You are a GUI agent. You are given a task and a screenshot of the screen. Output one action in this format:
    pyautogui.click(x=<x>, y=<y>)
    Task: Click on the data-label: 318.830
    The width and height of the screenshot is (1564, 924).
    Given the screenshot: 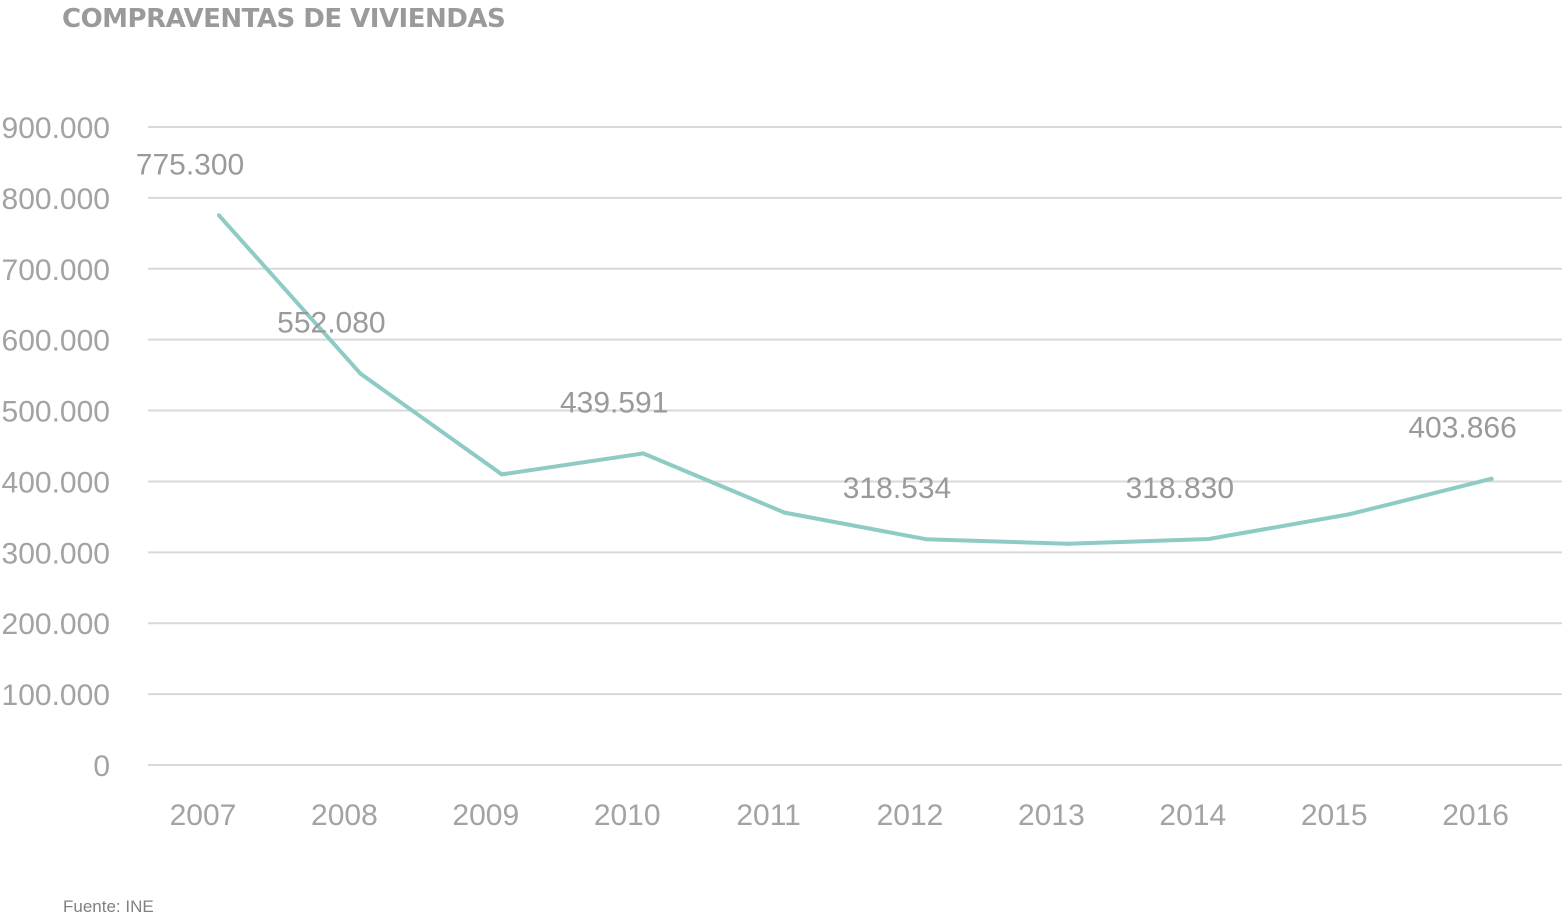 What is the action you would take?
    pyautogui.click(x=1180, y=488)
    